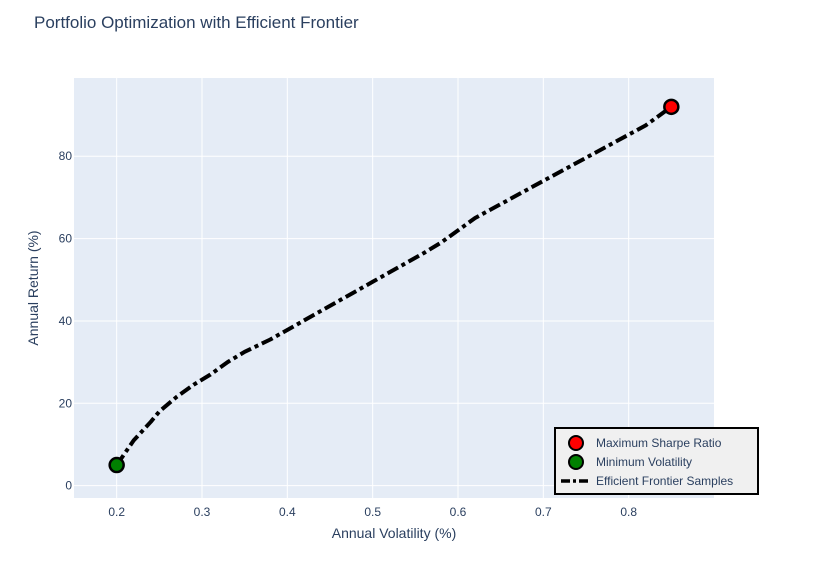 The image size is (816, 571). I want to click on y-axis-ticks: 0 20 40 60 80, so click(66, 320).